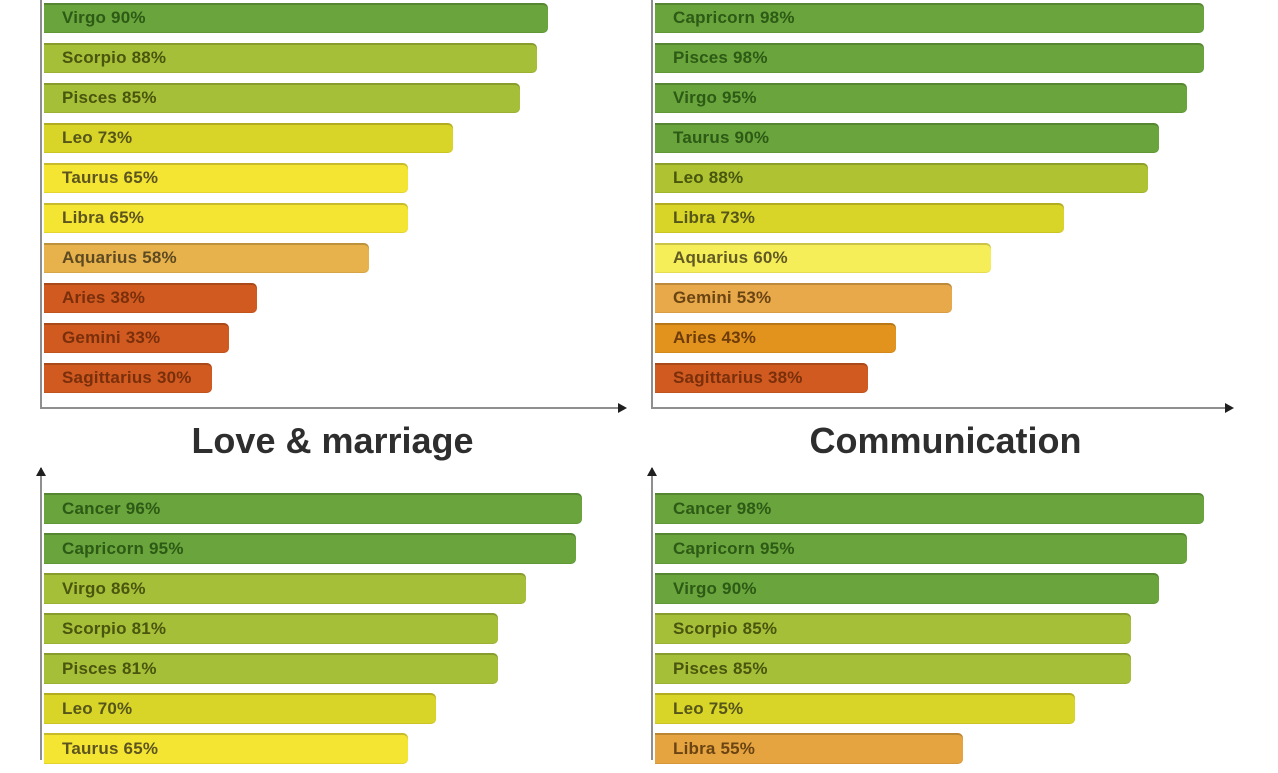 Image resolution: width=1278 pixels, height=773 pixels. What do you see at coordinates (859, 218) in the screenshot?
I see `bar-libra: Libra 73%` at bounding box center [859, 218].